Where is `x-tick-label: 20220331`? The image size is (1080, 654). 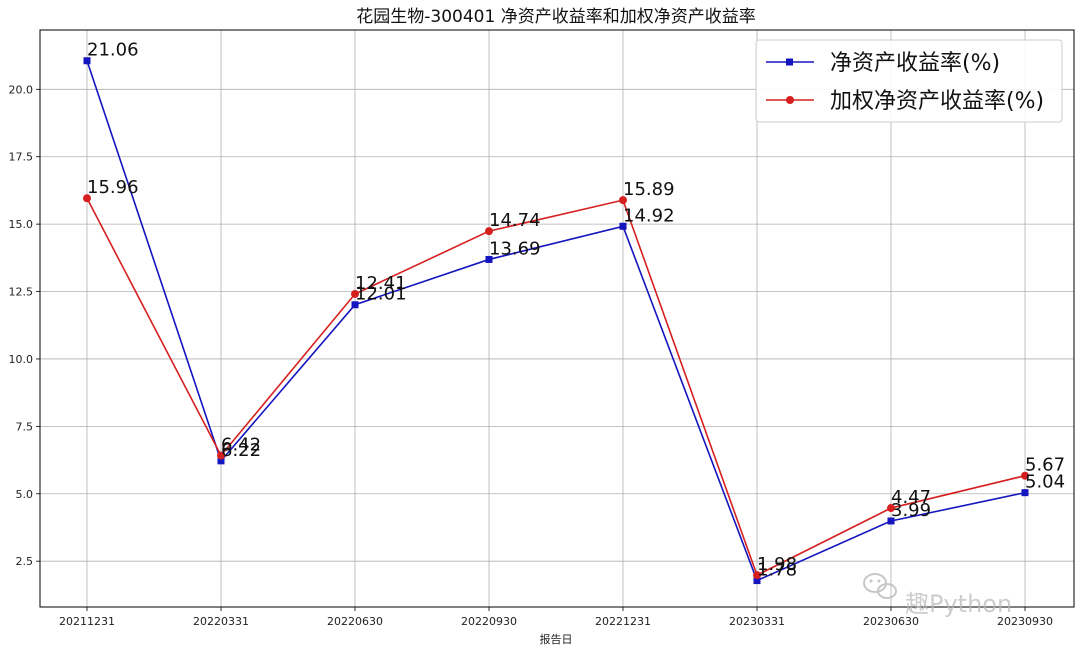 x-tick-label: 20220331 is located at coordinates (221, 621).